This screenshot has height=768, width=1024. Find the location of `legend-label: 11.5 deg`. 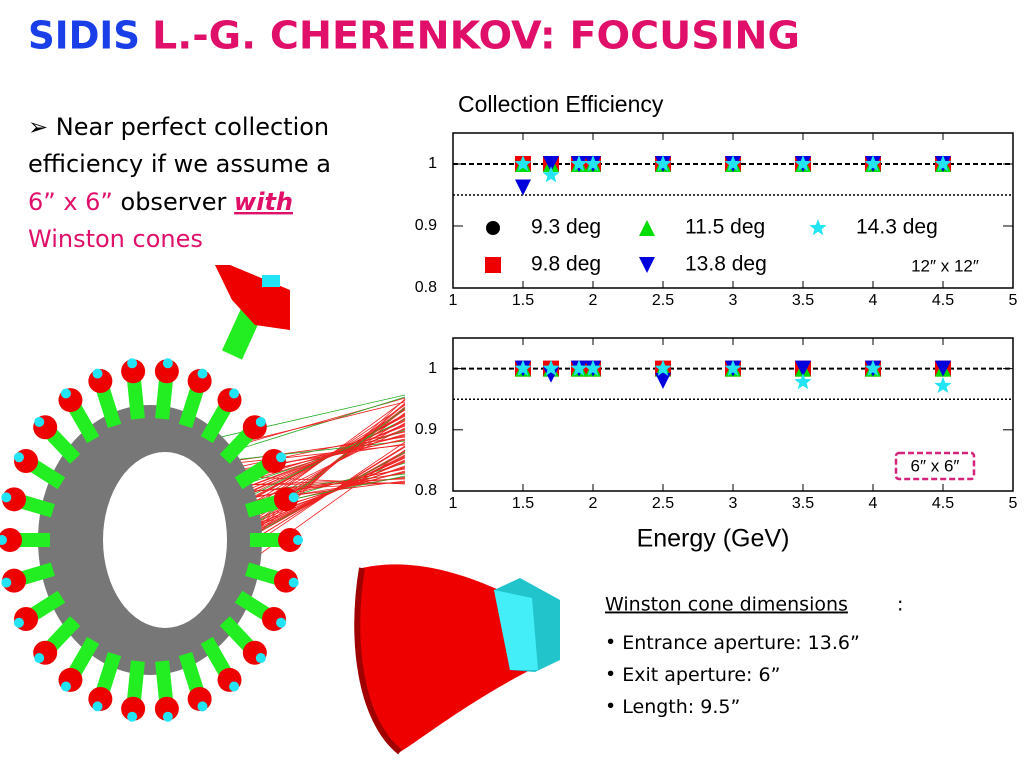

legend-label: 11.5 deg is located at coordinates (725, 227).